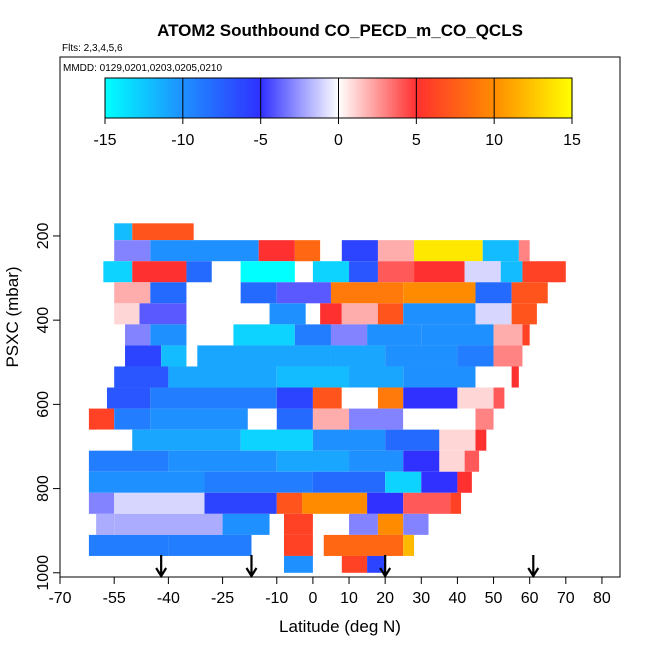  What do you see at coordinates (168, 598) in the screenshot?
I see `x-tick-label: -40` at bounding box center [168, 598].